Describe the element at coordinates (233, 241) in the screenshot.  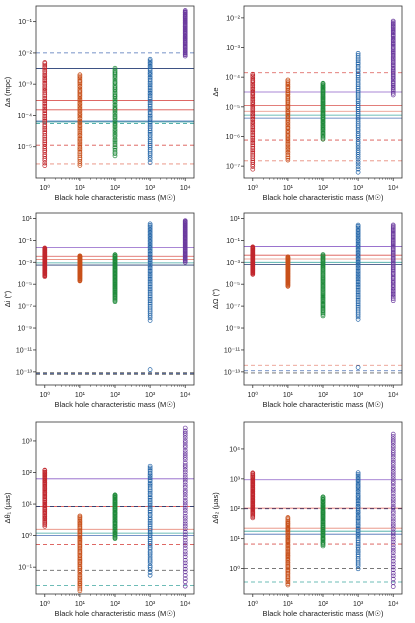
I see `y-tick-label: 10⁻¹` at that location.